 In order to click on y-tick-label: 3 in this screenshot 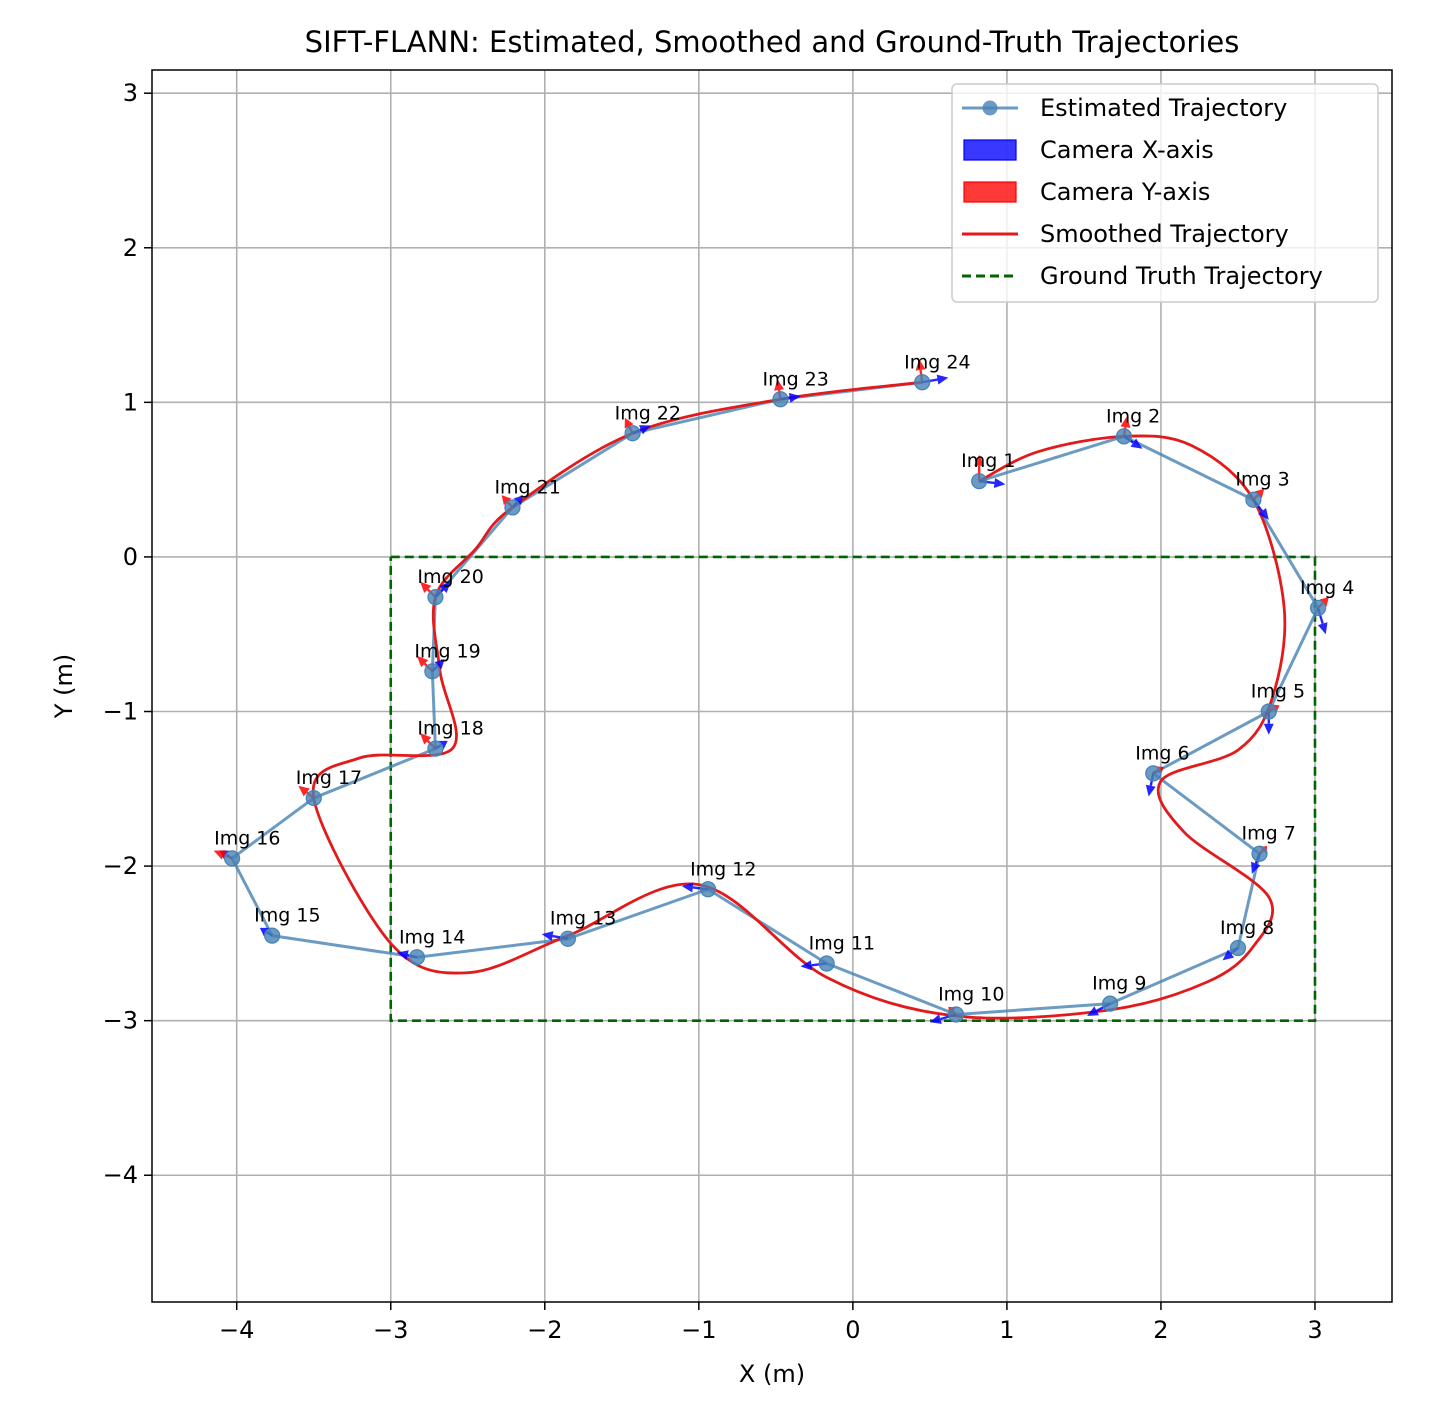, I will do `click(130, 93)`.